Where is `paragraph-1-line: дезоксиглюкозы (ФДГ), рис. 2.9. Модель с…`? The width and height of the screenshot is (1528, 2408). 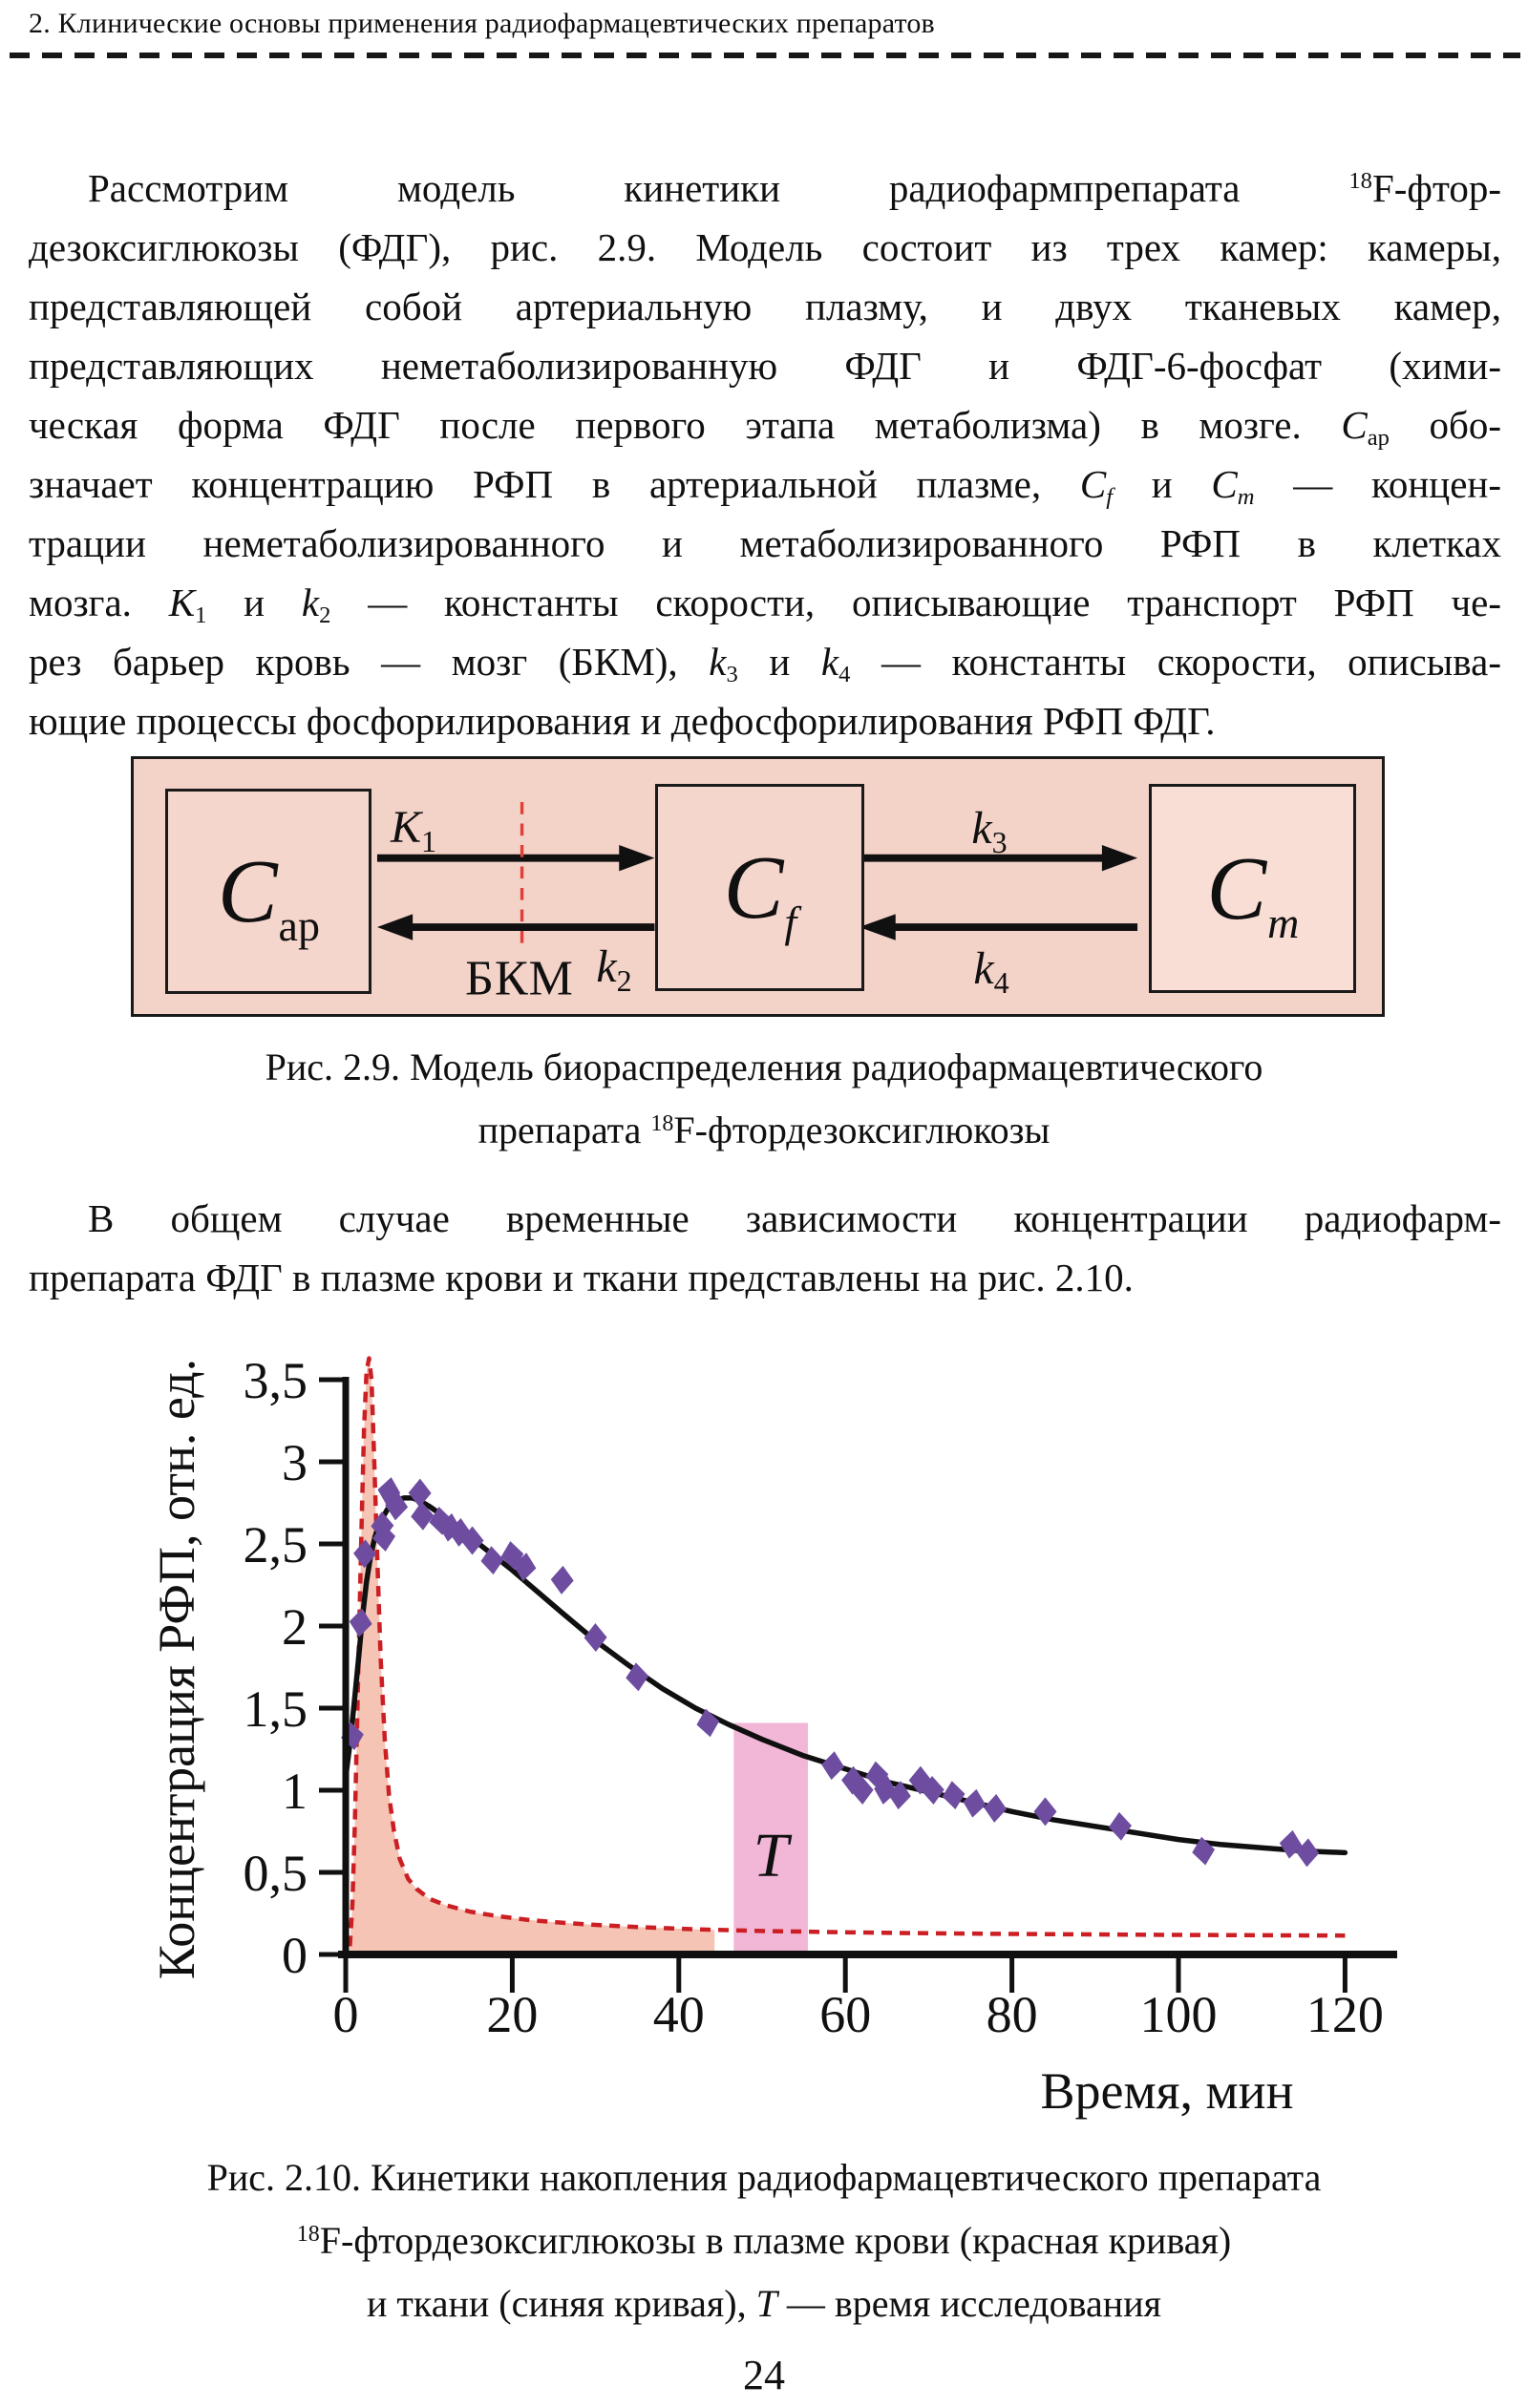
paragraph-1-line: дезоксиглюкозы (ФДГ), рис. 2.9. Модель с… is located at coordinates (765, 247).